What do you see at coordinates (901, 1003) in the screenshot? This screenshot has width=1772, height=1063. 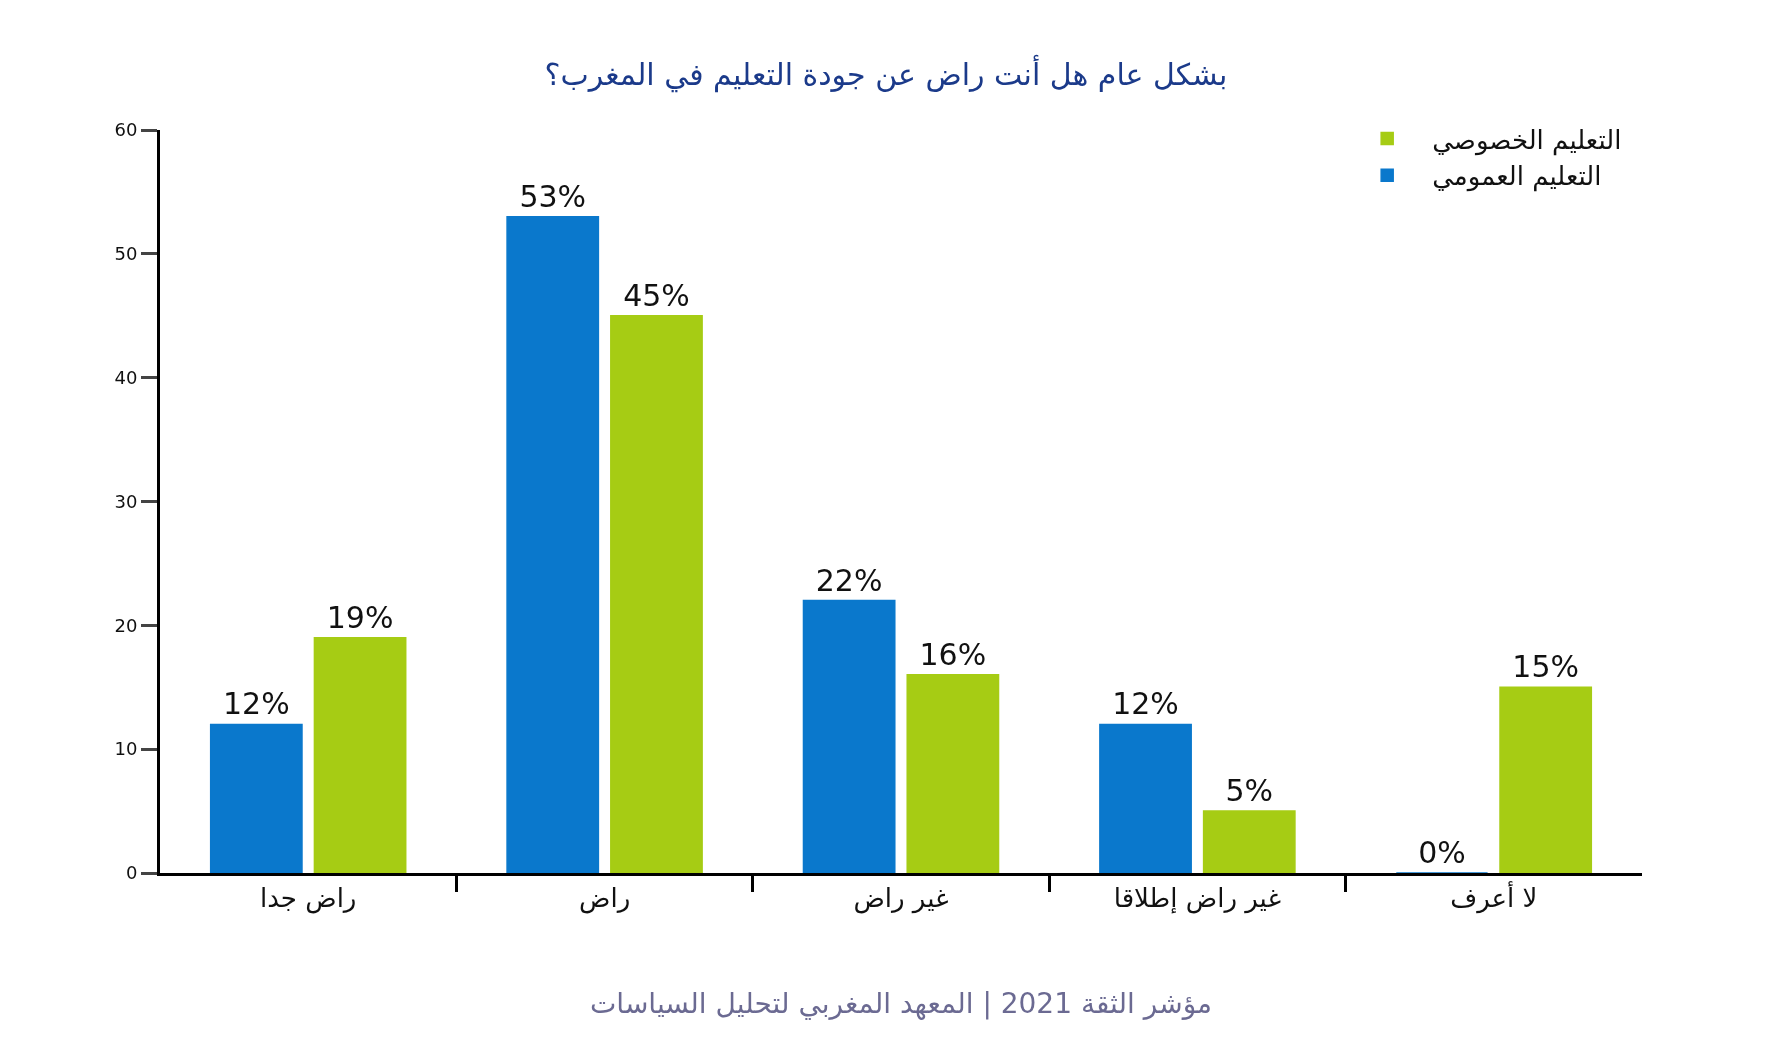 I see `text: مؤشر الثقة 2021 | المعهد المغربي لتحليل السياسات` at bounding box center [901, 1003].